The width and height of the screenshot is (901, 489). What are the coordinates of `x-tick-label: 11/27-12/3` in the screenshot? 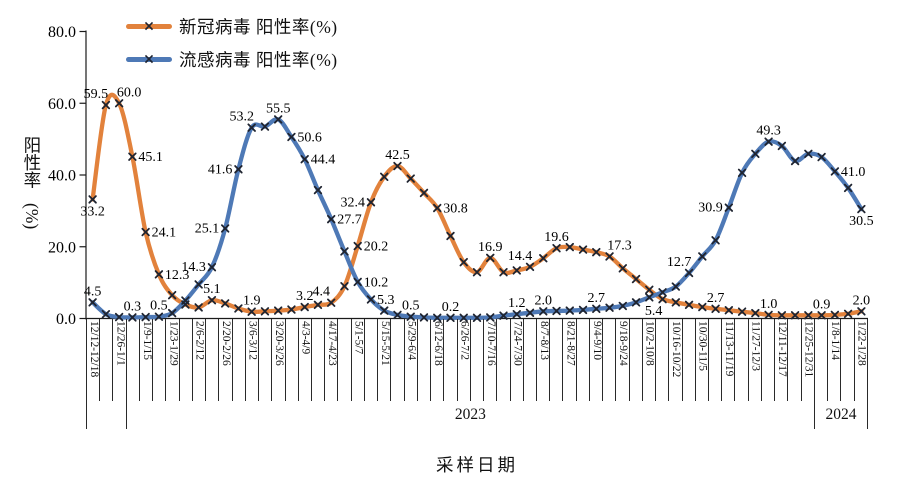 It's located at (755, 346).